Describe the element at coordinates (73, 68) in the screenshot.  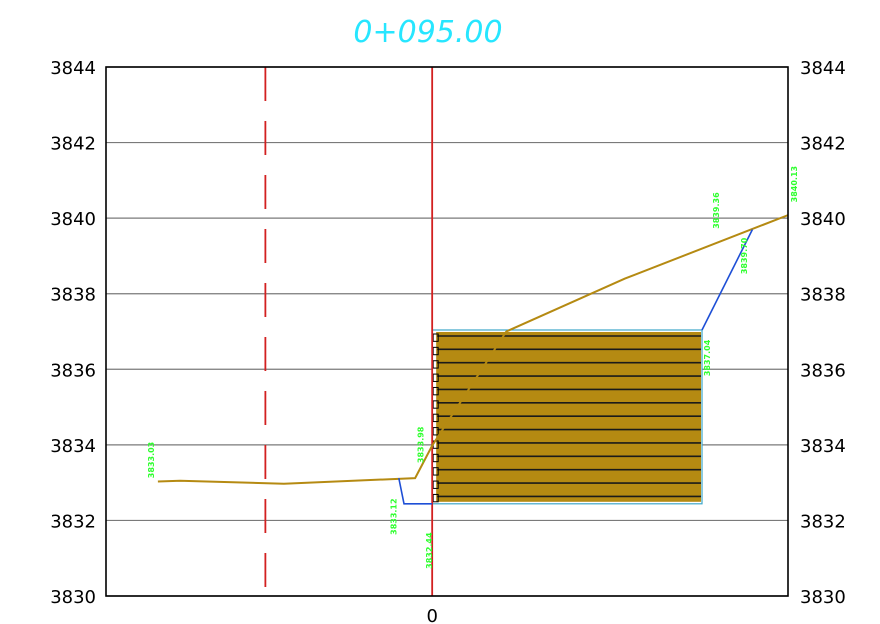
I see `y-tick-left-3844: 3844` at that location.